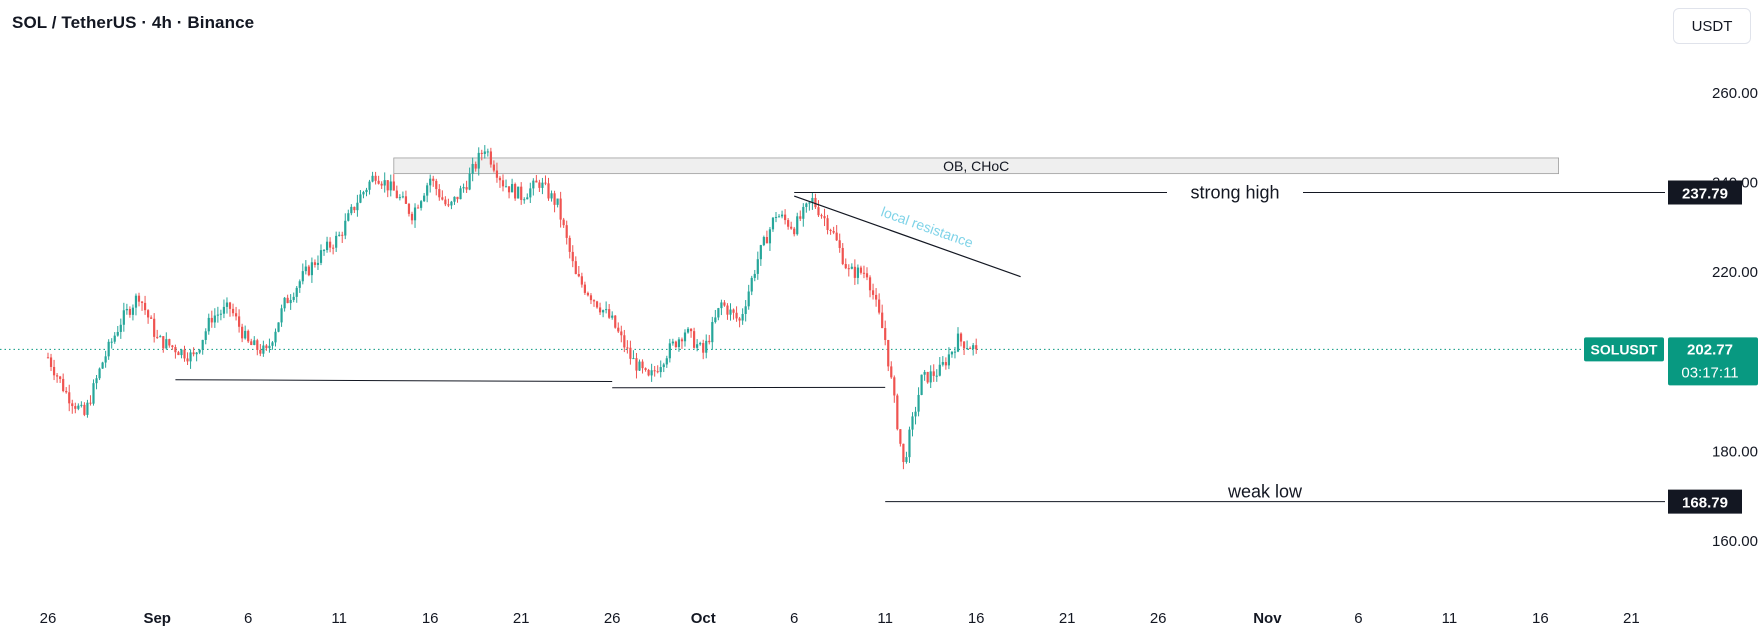  What do you see at coordinates (157, 618) in the screenshot?
I see `x-axis-tick-label: Sep` at bounding box center [157, 618].